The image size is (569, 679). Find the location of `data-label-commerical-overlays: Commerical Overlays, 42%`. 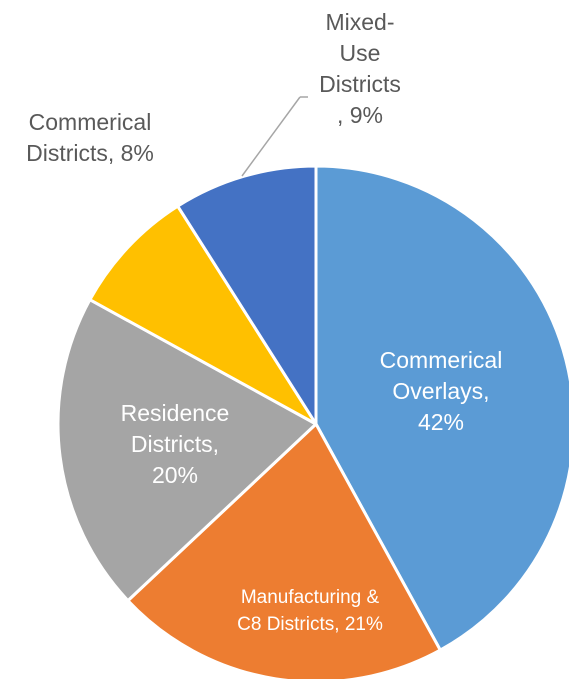

data-label-commerical-overlays: Commerical Overlays, 42% is located at coordinates (441, 391).